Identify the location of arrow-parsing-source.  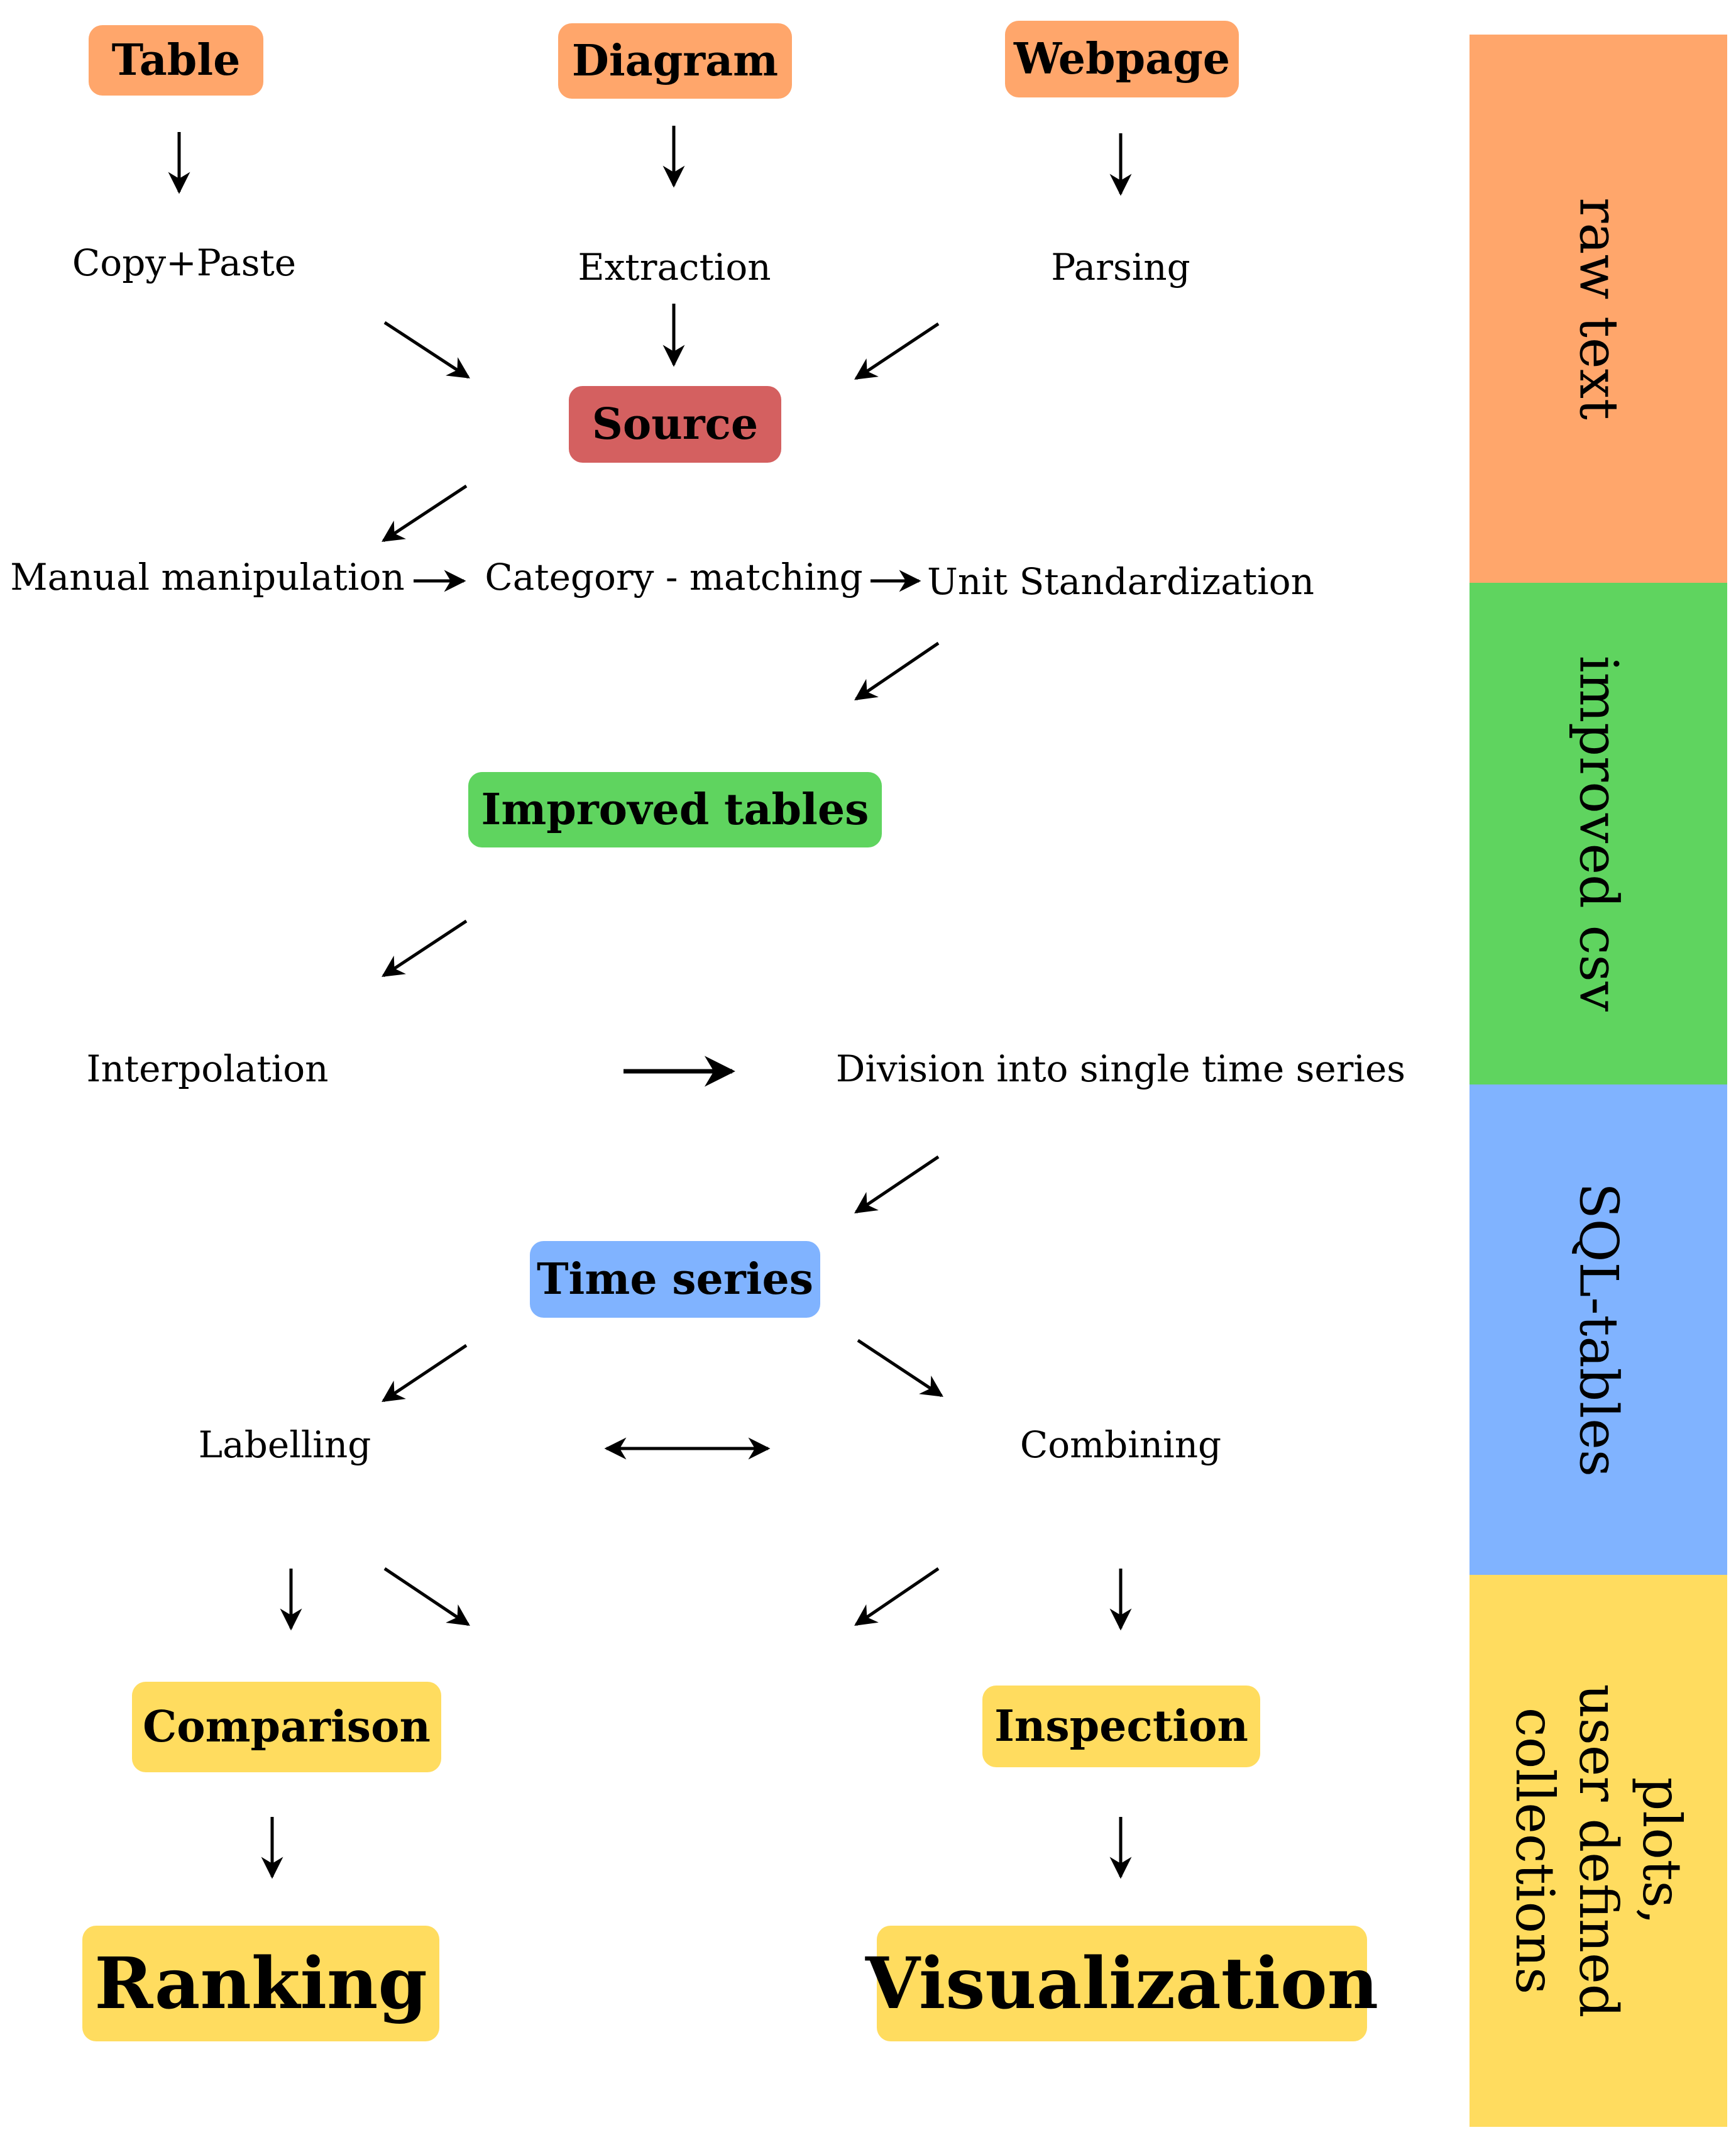
(897, 351).